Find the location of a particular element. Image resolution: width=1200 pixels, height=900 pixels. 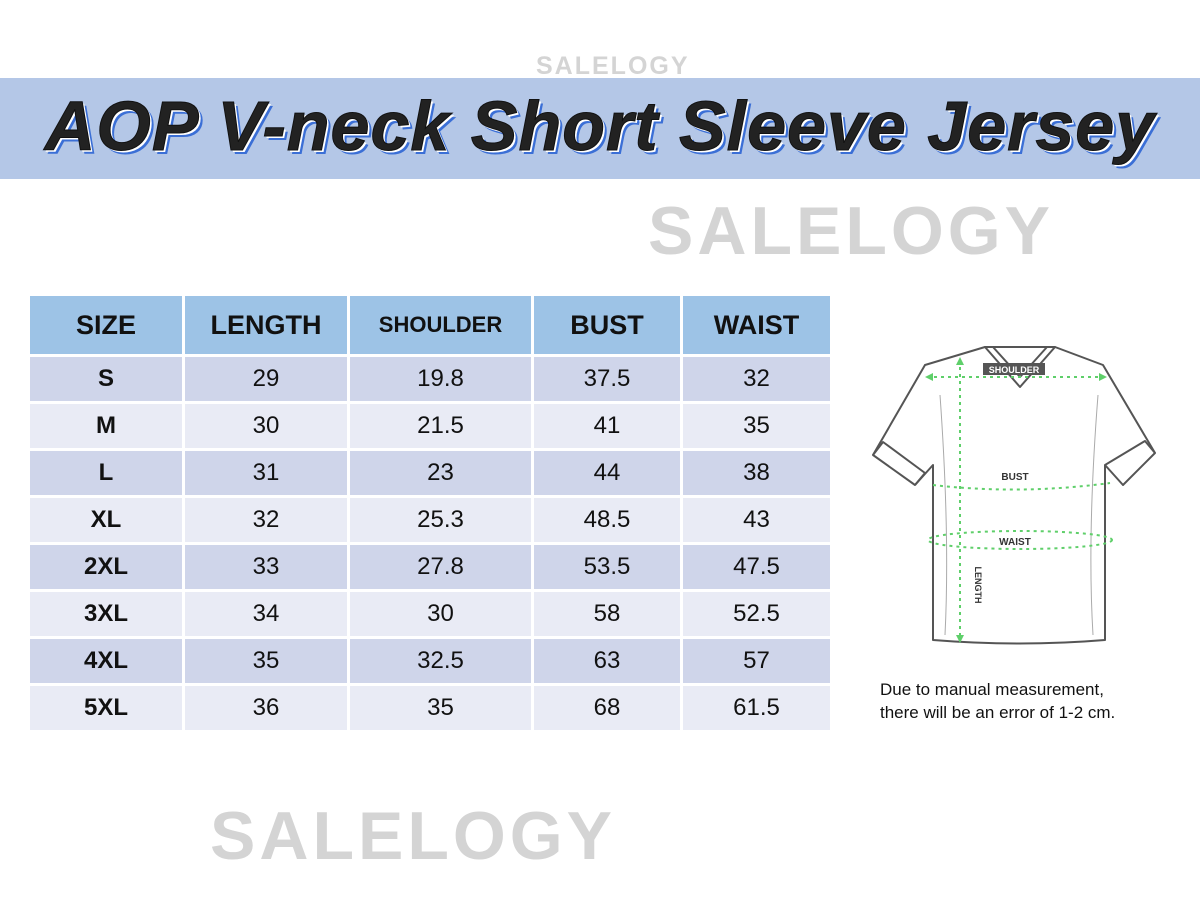

cell-shoulder: 35 is located at coordinates (440, 708).